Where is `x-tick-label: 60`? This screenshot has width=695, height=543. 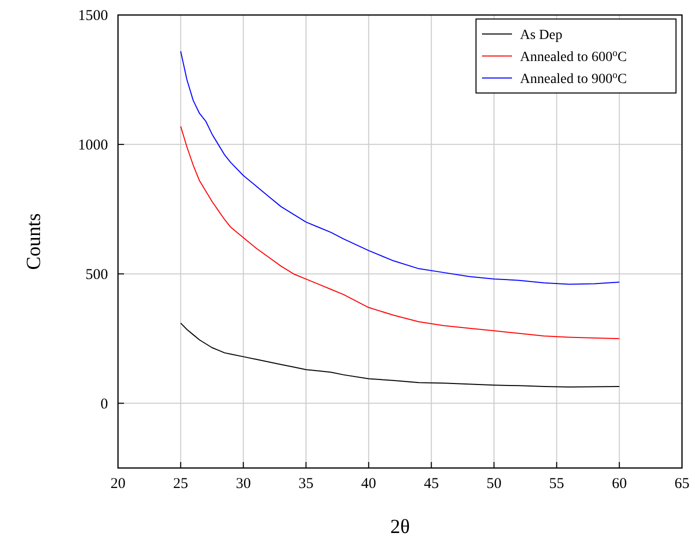
x-tick-label: 60 is located at coordinates (619, 484).